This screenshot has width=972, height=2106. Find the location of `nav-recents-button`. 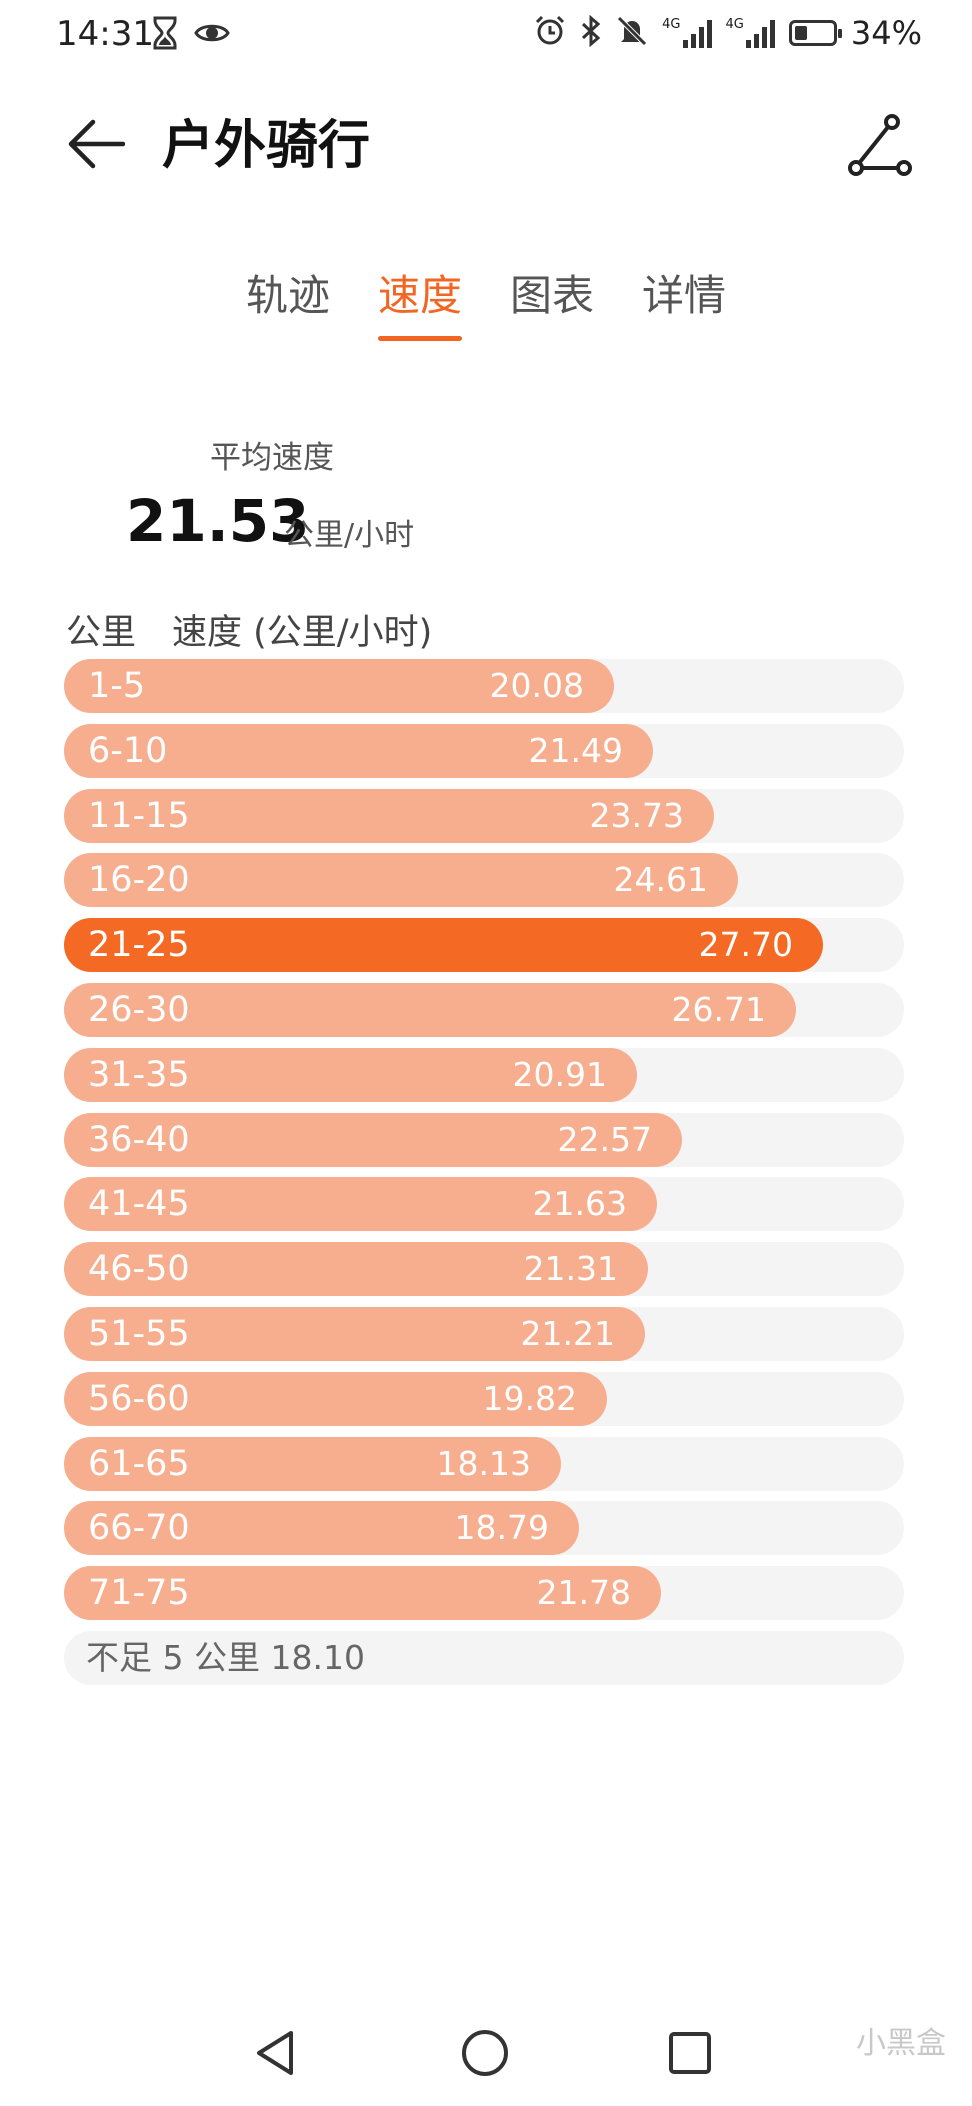

nav-recents-button is located at coordinates (690, 2055).